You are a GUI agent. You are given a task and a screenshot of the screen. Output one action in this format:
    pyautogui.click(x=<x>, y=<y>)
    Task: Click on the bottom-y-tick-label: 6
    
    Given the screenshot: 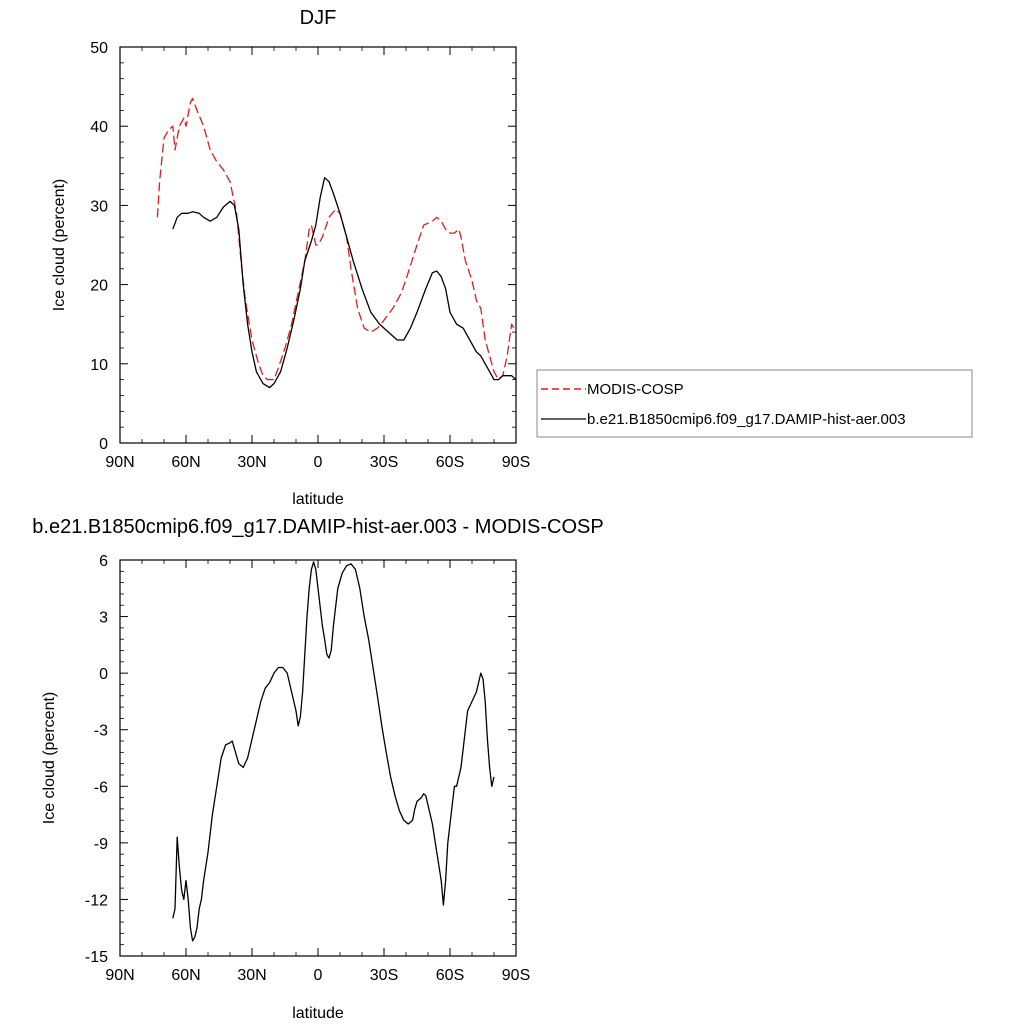 What is the action you would take?
    pyautogui.click(x=103, y=561)
    